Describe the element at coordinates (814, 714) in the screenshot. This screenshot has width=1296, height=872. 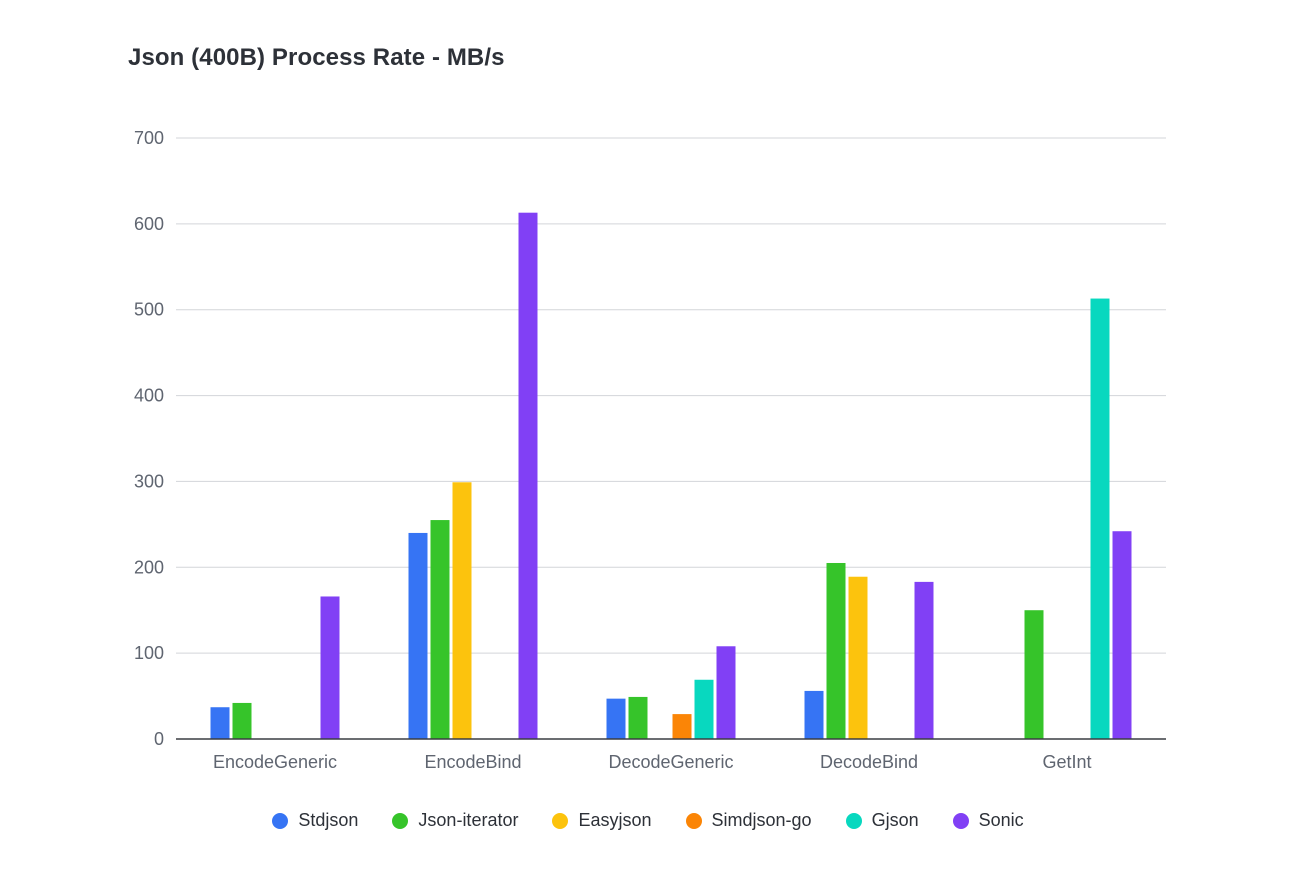
I see `bar-stdjson-decodebind` at that location.